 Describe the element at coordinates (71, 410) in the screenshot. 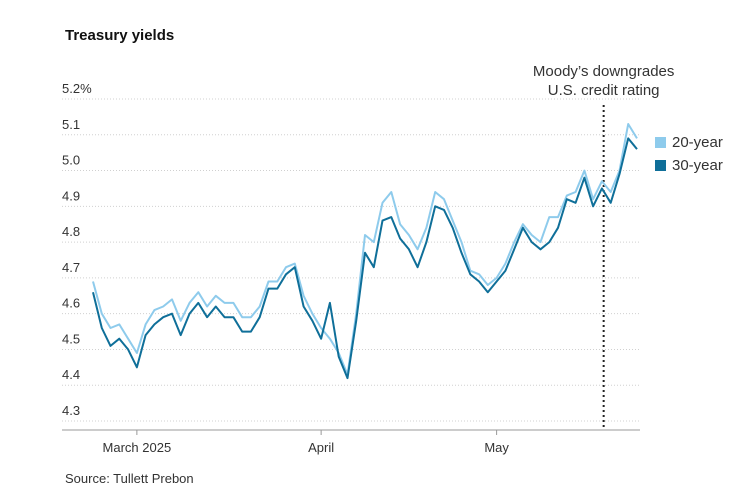

I see `y-tick-label: 4.3` at that location.